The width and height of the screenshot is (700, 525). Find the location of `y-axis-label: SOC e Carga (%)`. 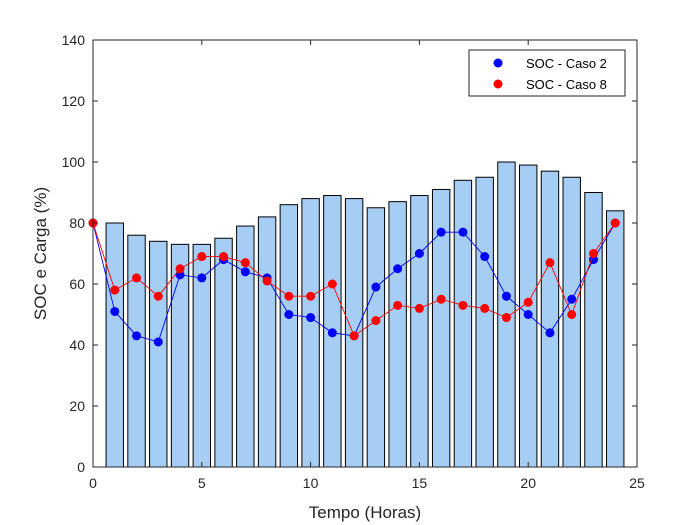

y-axis-label: SOC e Carga (%) is located at coordinates (40, 253).